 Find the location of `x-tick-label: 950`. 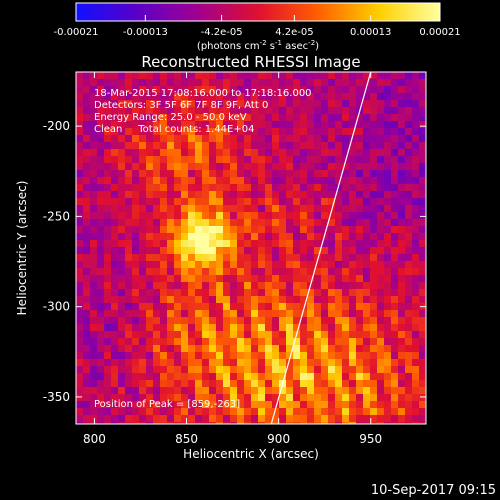

x-tick-label: 950 is located at coordinates (370, 439).